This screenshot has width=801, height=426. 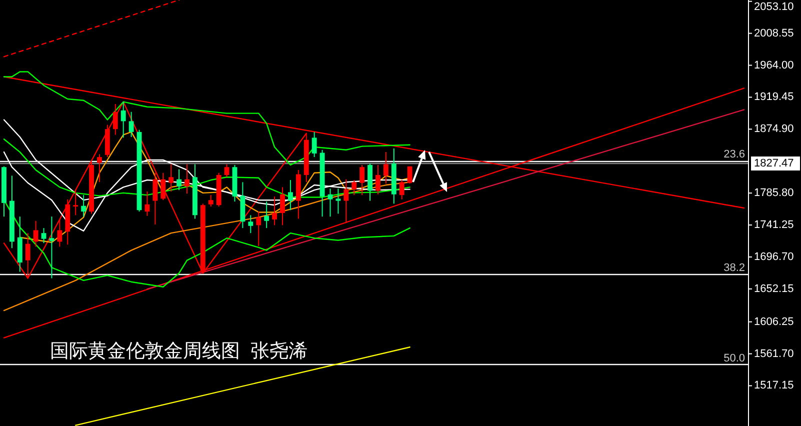 What do you see at coordinates (774, 65) in the screenshot?
I see `y-tick-label: 1964.00` at bounding box center [774, 65].